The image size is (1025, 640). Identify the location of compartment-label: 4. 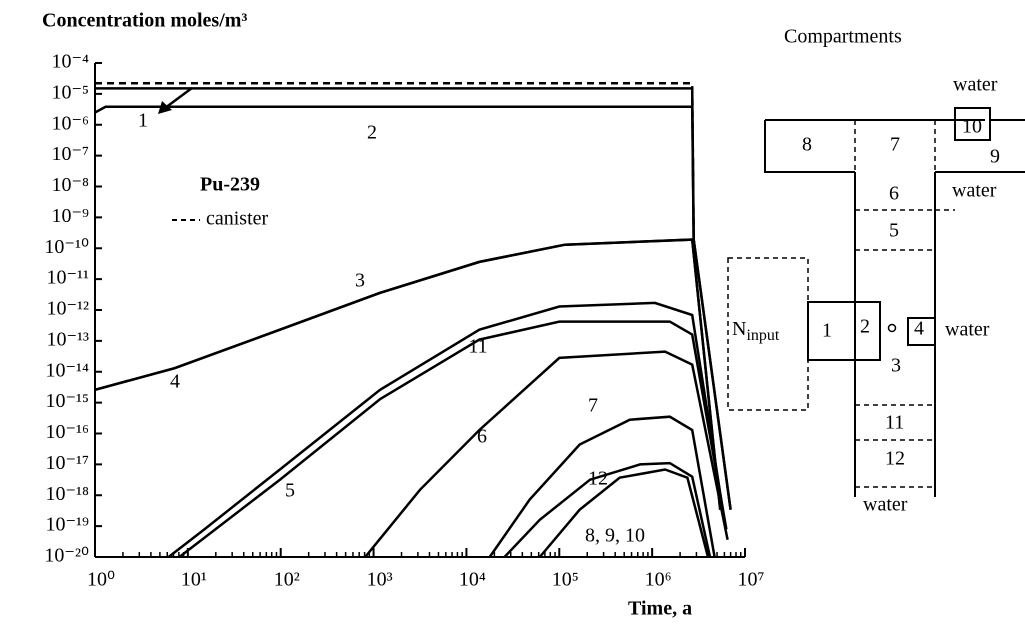
(919, 329).